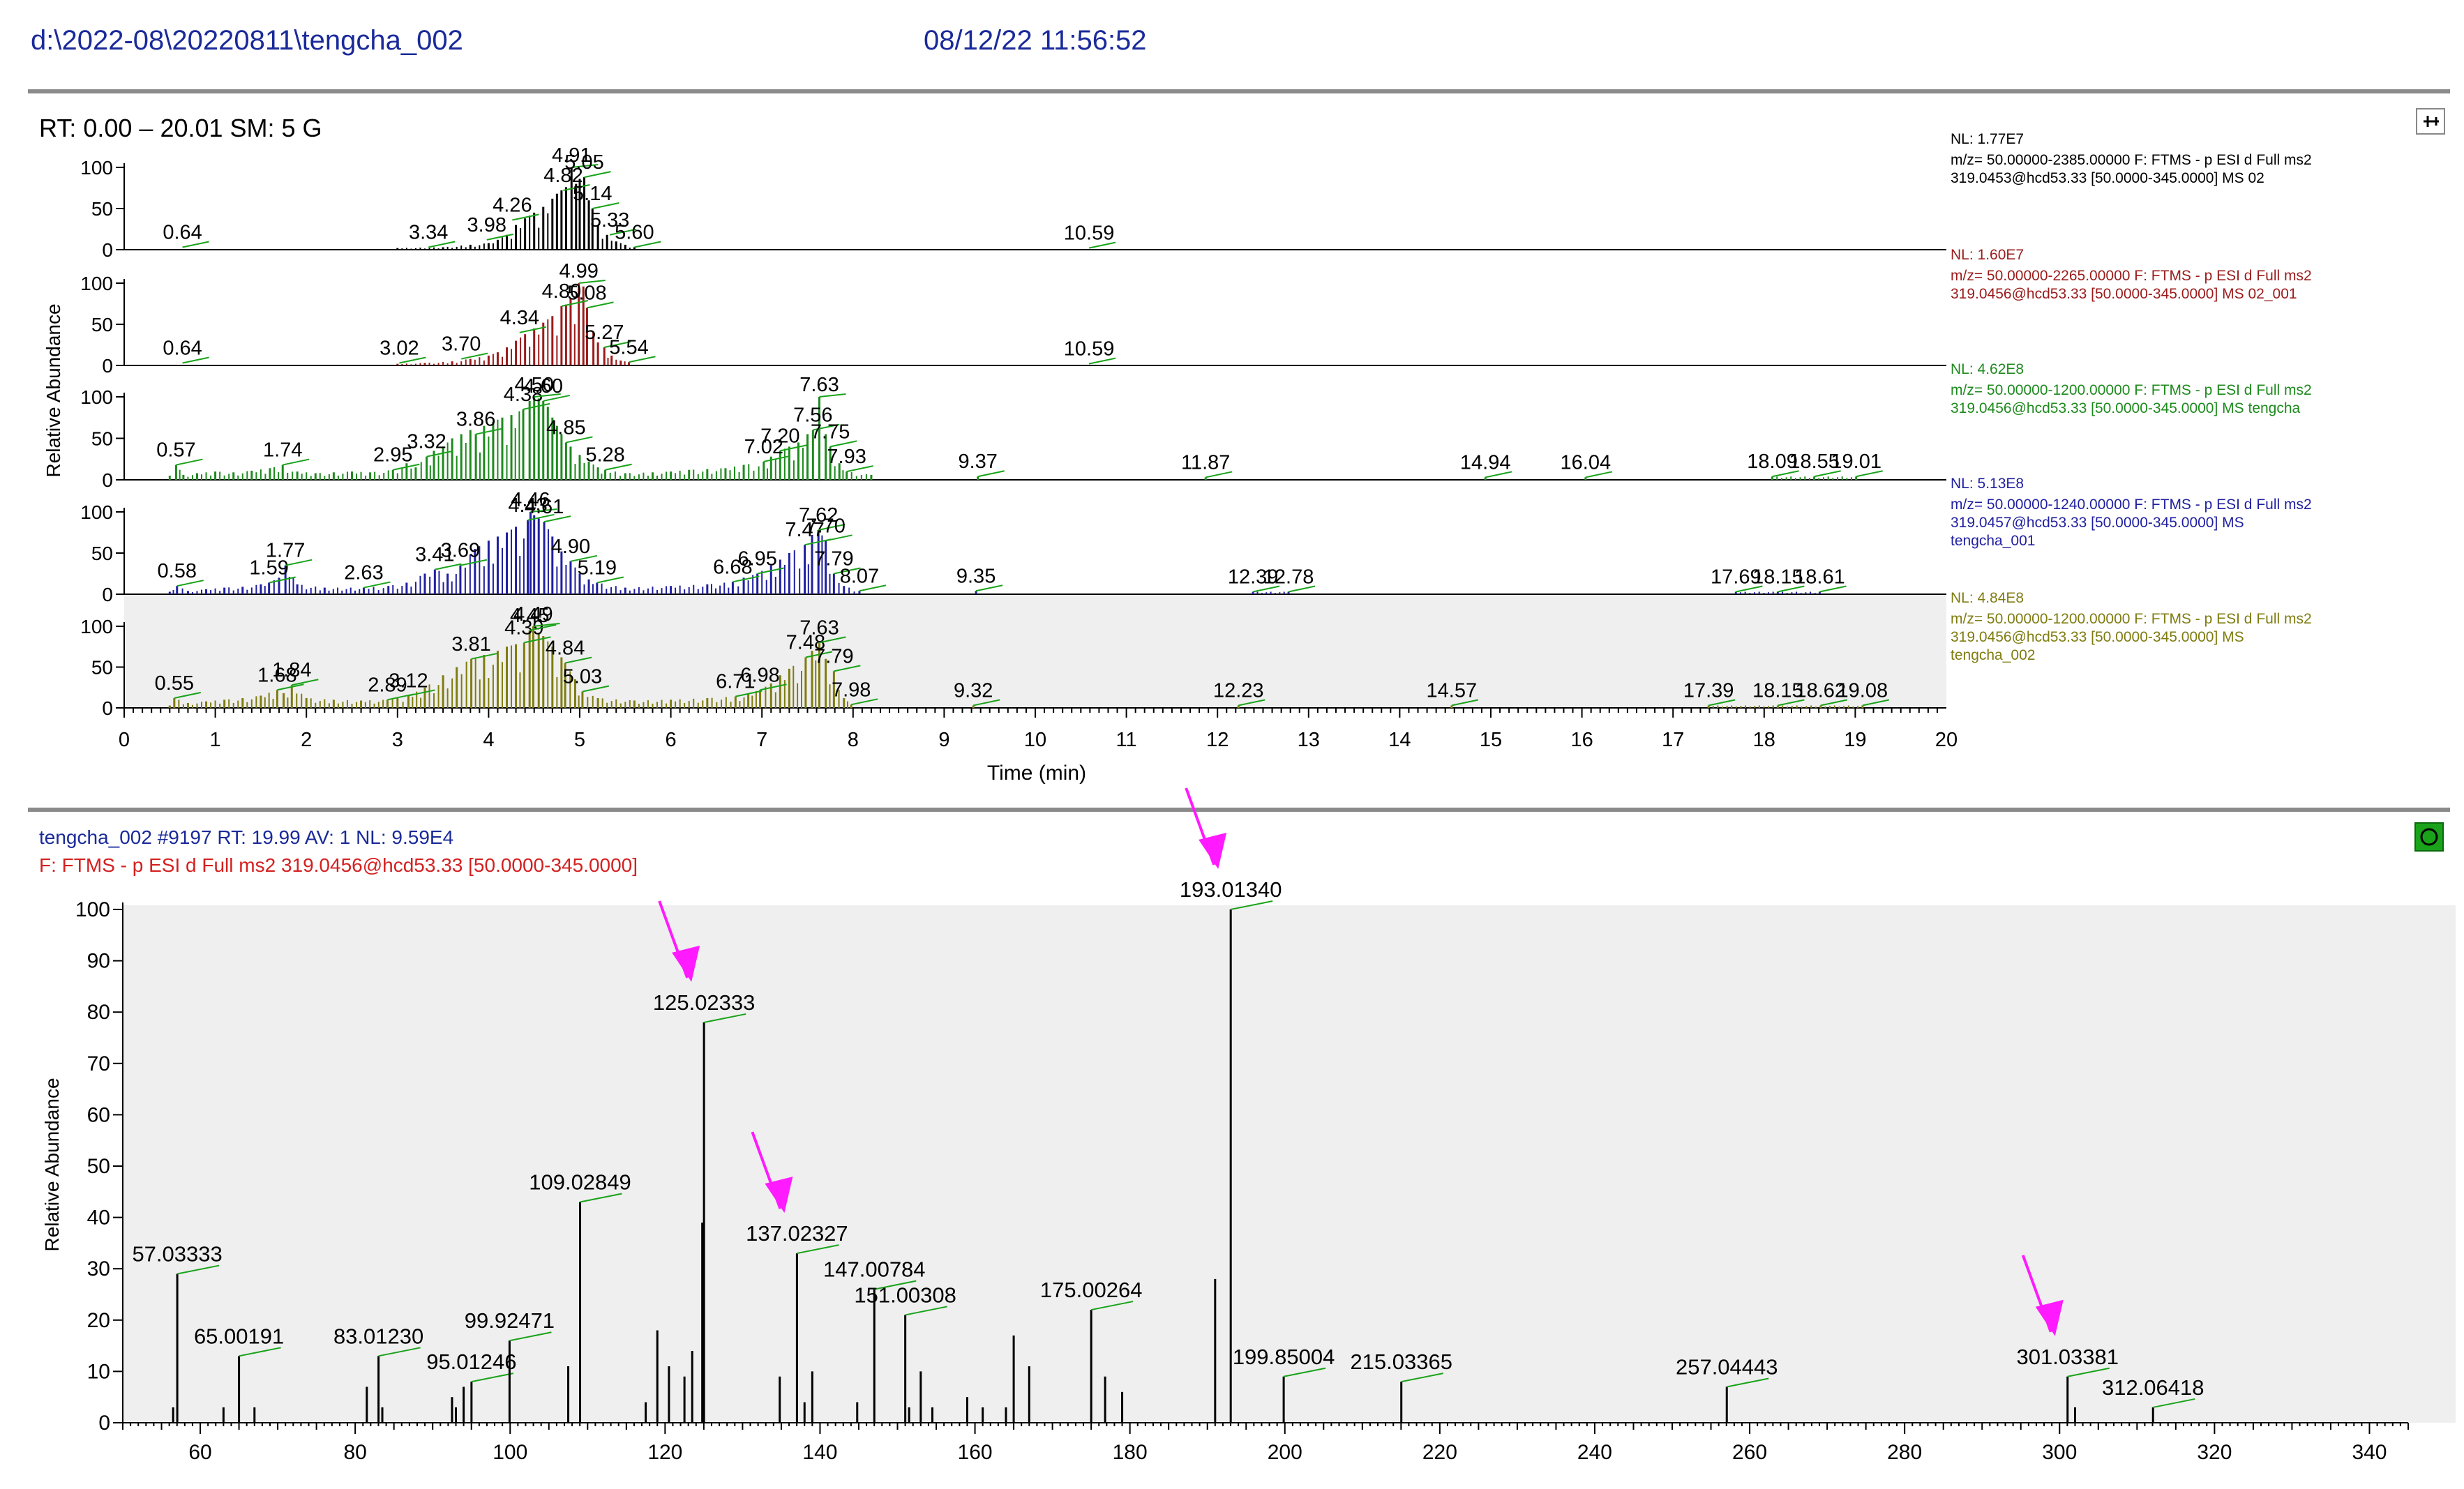 This screenshot has width=2464, height=1489. Describe the element at coordinates (97, 627) in the screenshot. I see `trace-5-y-tick-label: 100` at that location.